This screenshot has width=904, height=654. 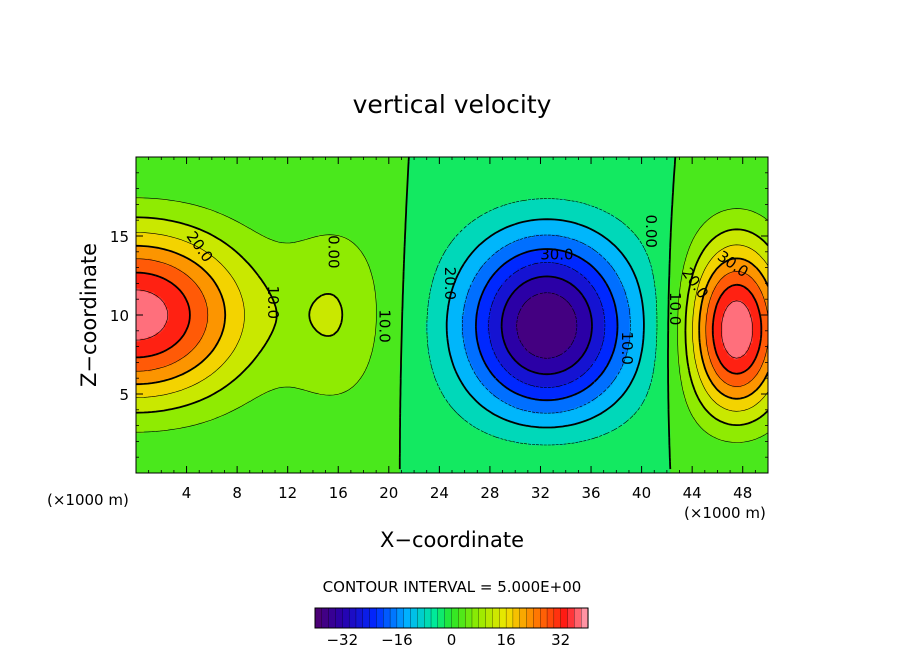 I want to click on contour-interval: CONTOUR INTERVAL = 5.000E+00, so click(x=452, y=587).